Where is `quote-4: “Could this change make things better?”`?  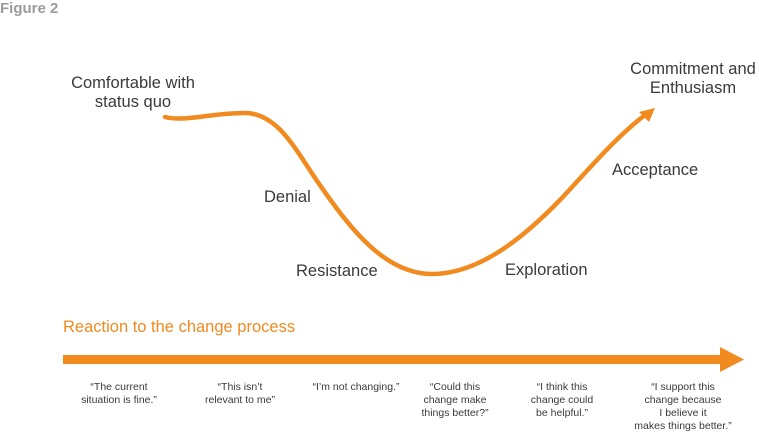 quote-4: “Could this change make things better?” is located at coordinates (455, 400).